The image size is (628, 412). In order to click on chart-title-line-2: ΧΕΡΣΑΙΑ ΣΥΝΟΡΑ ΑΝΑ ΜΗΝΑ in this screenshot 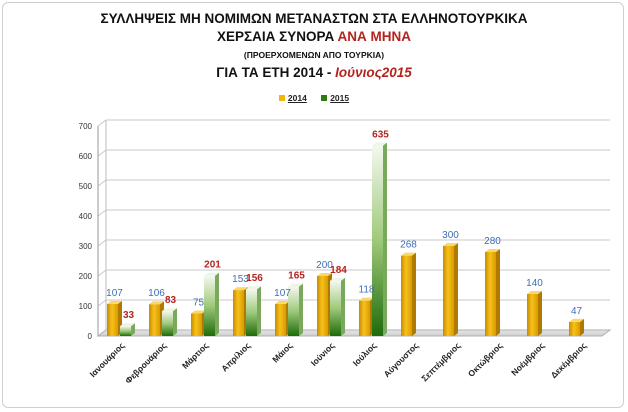, I will do `click(314, 36)`.